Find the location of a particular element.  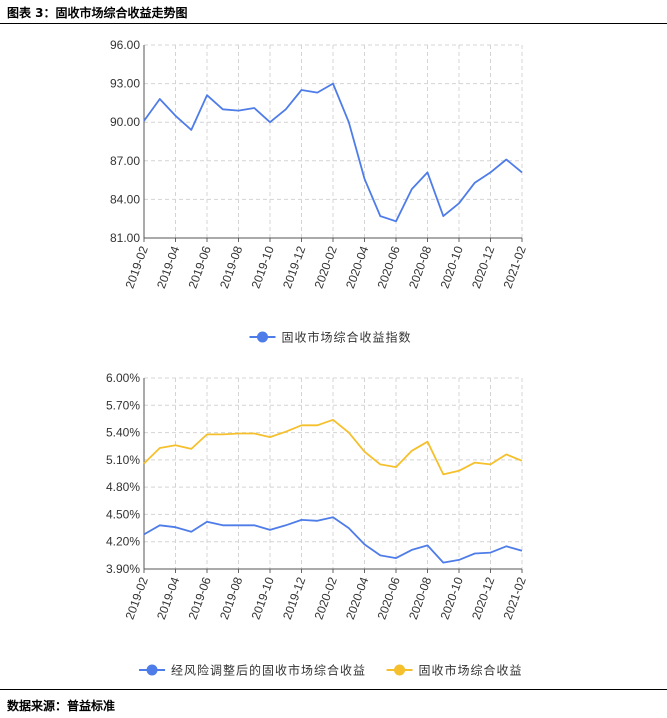

y-tick-label: 81.00 is located at coordinates (125, 238).